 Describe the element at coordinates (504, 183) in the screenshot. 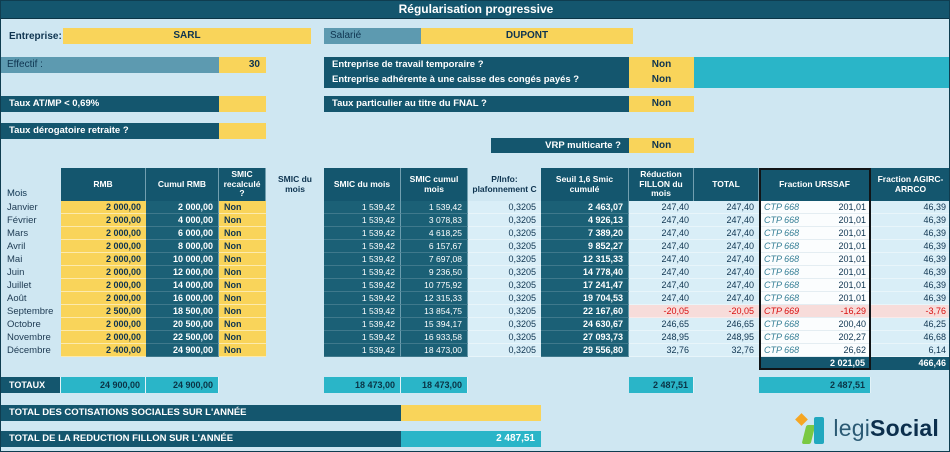

I see `col-header-pinfo-plafonnement: P/Info: plafonnement C` at that location.